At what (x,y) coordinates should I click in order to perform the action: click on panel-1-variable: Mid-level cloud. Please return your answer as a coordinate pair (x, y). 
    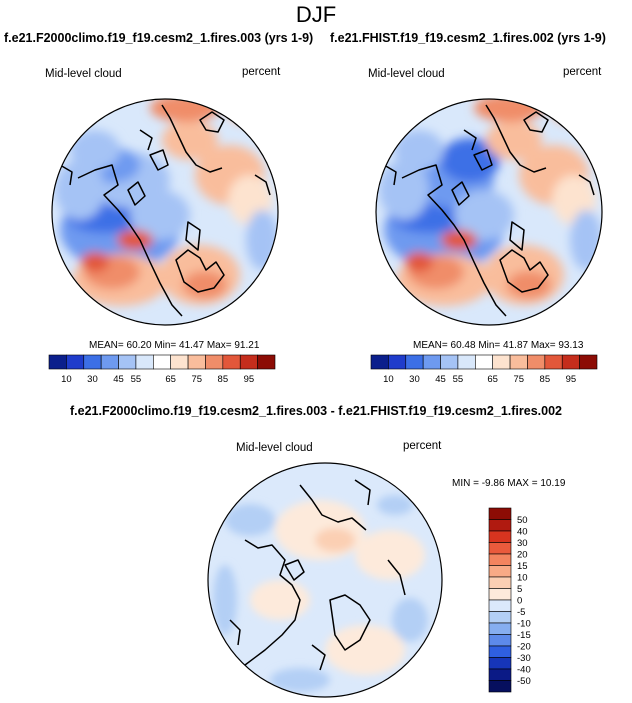
    Looking at the image, I should click on (83, 74).